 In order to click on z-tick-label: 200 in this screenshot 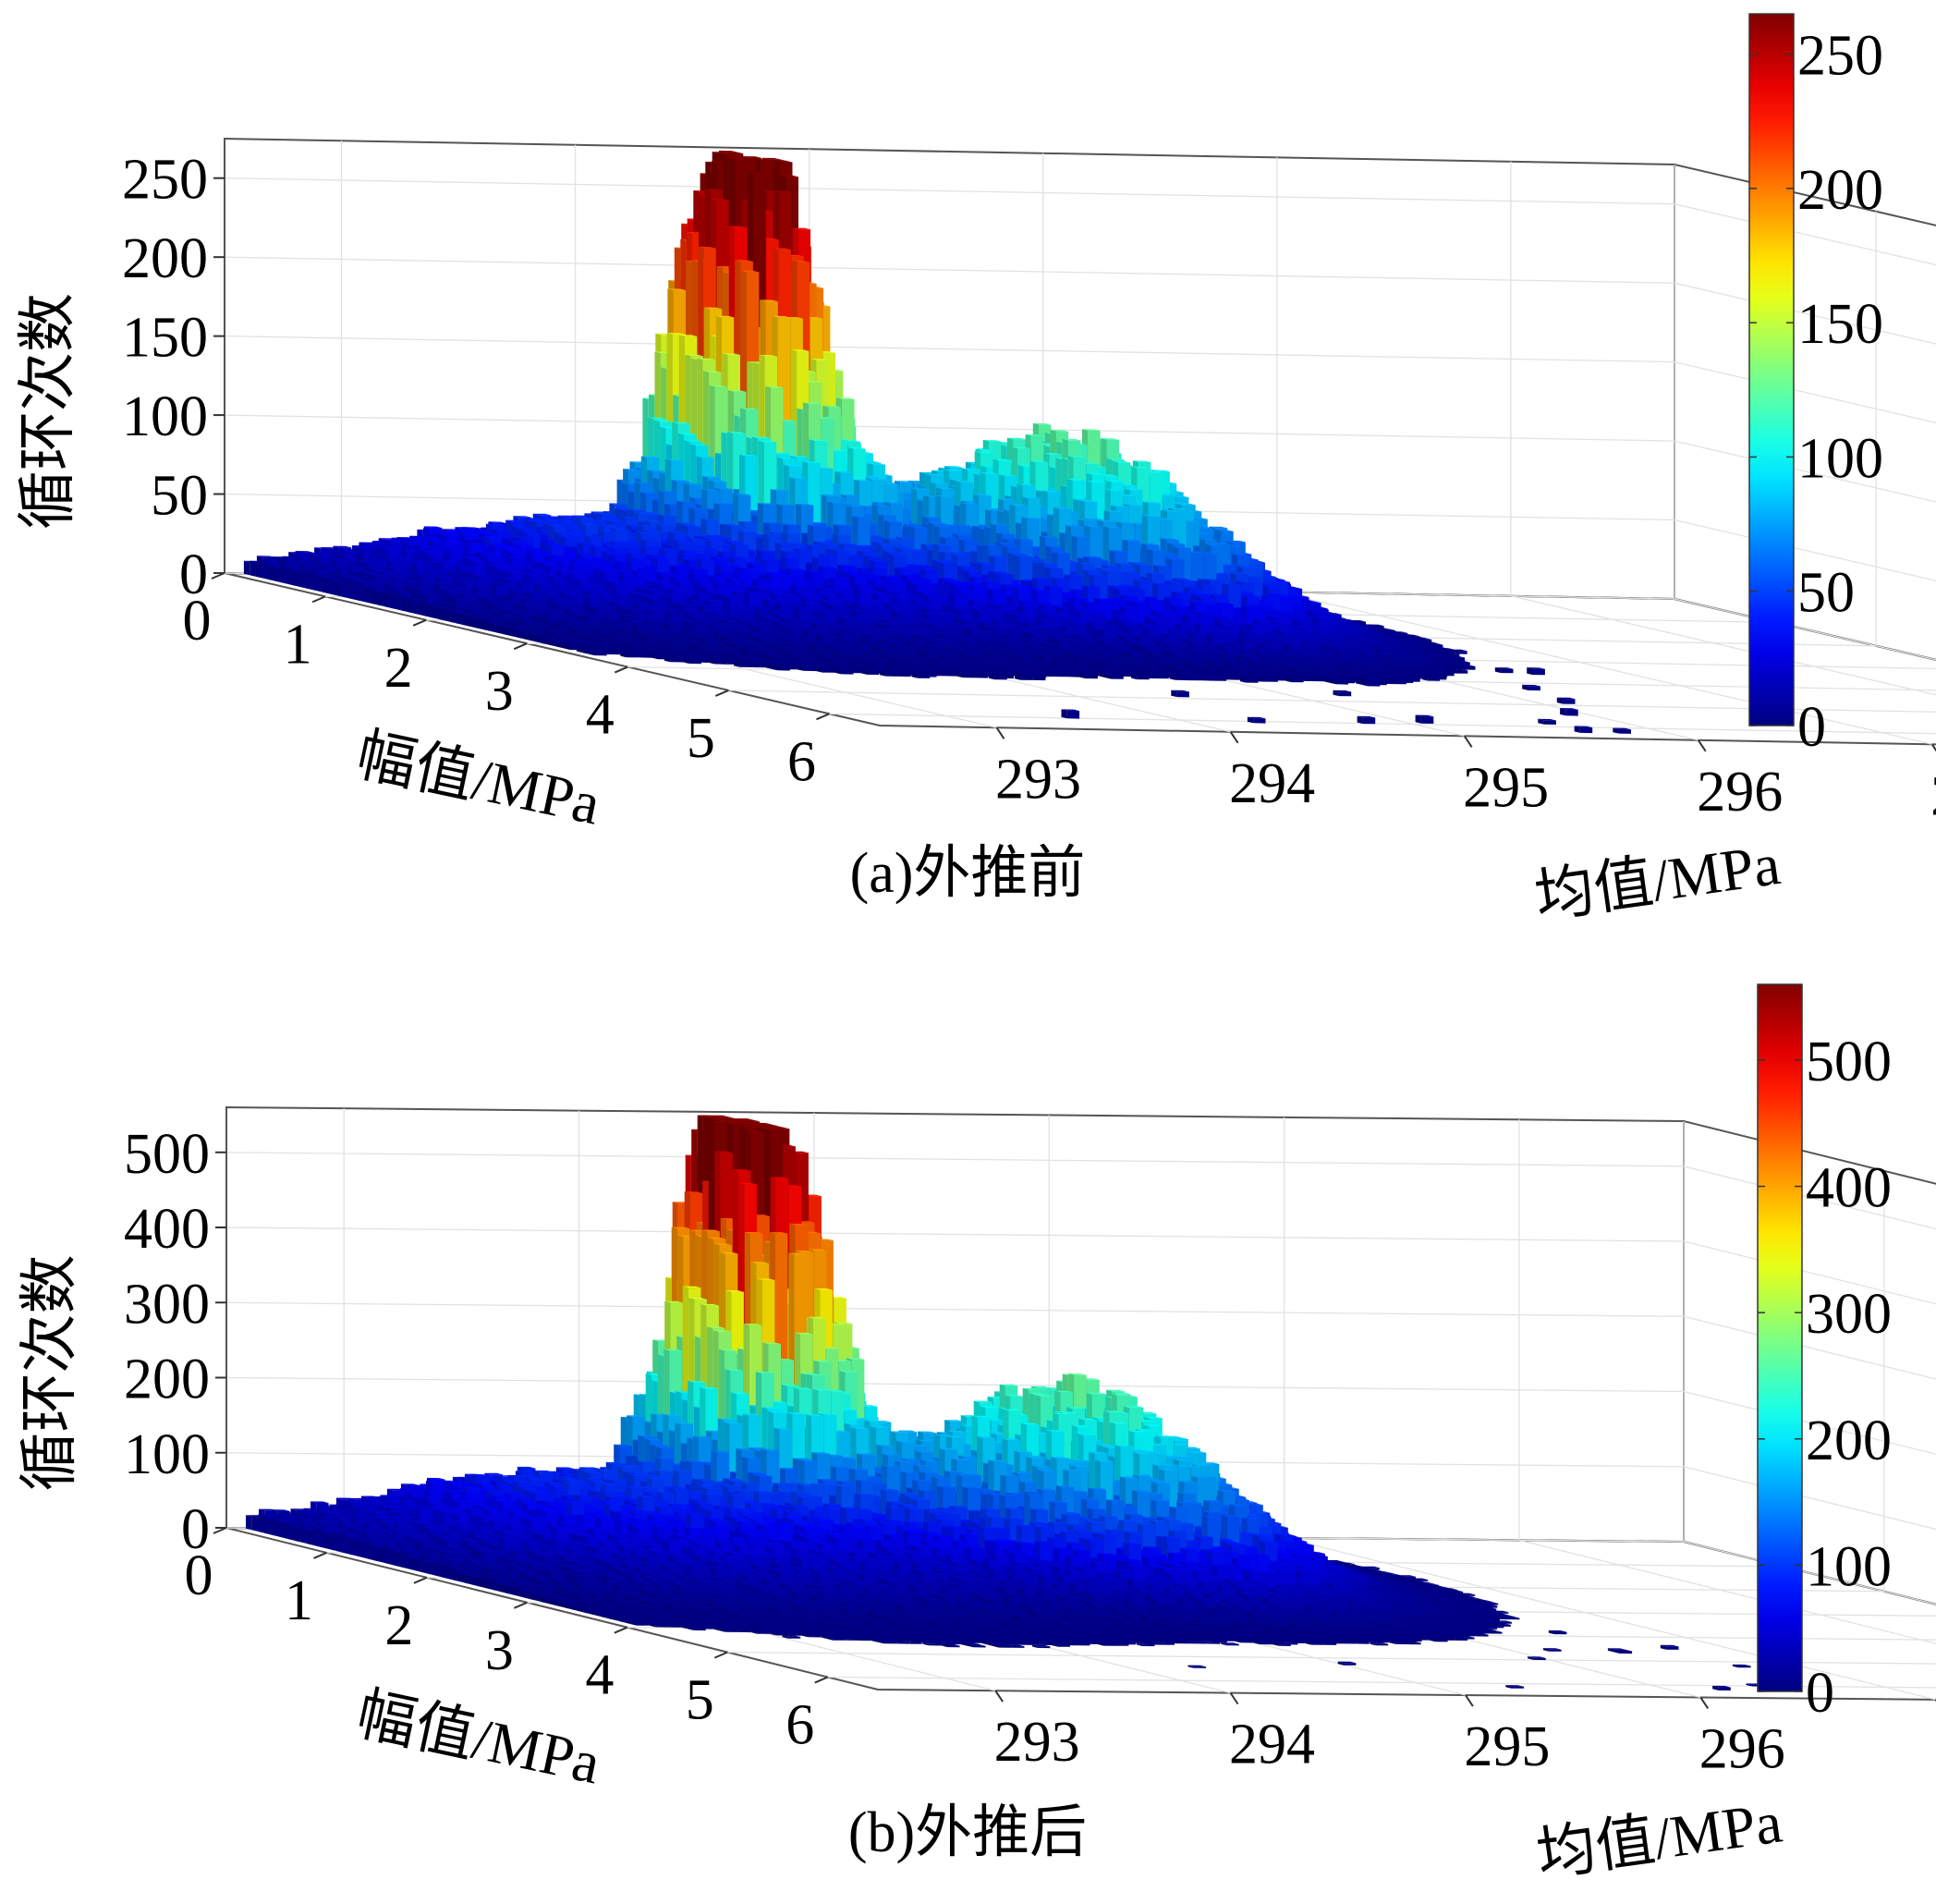, I will do `click(165, 258)`.